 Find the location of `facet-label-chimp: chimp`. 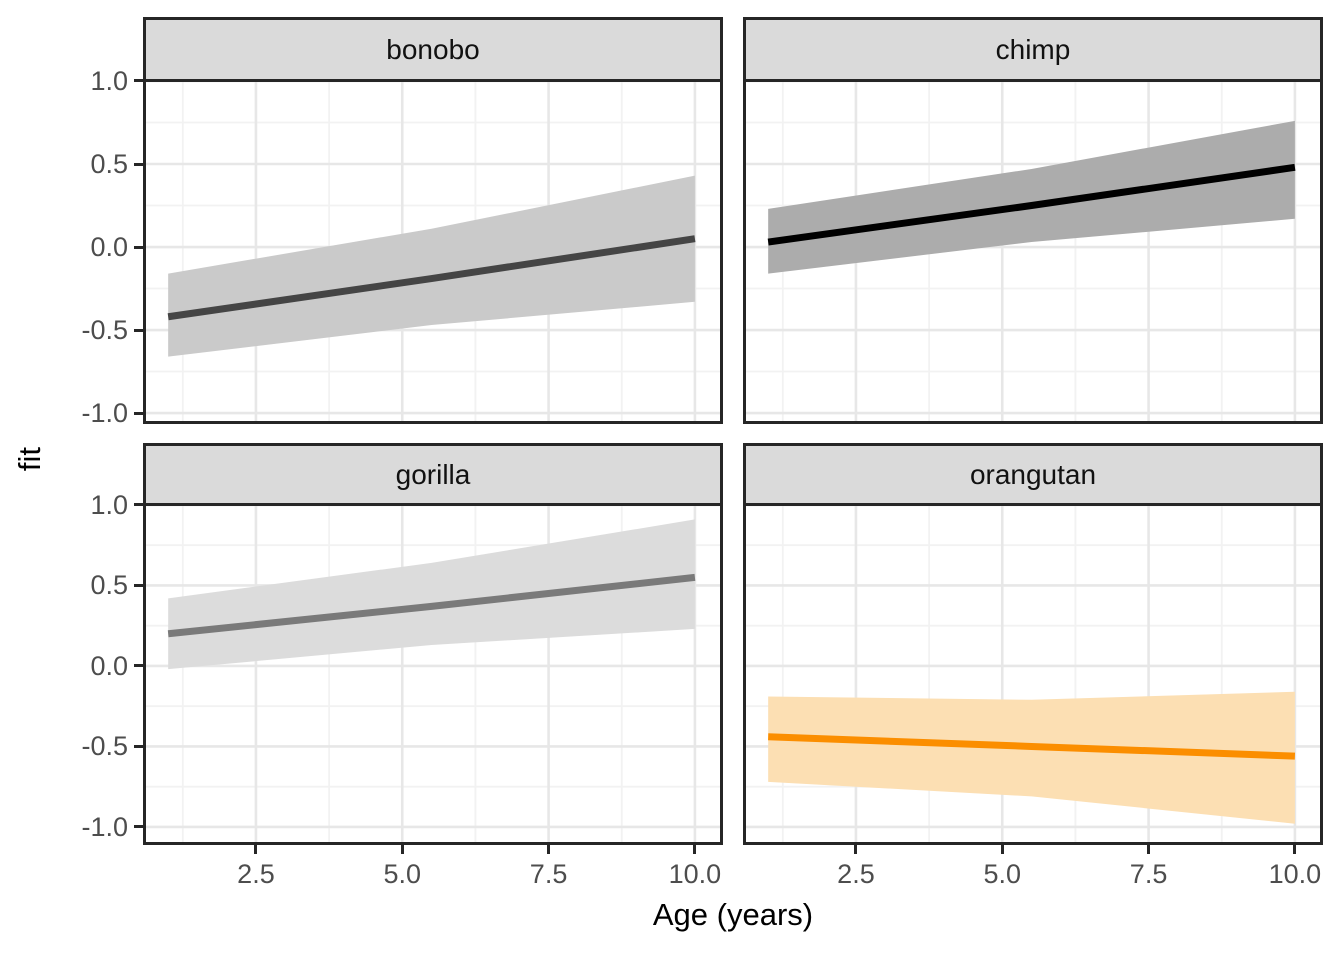

facet-label-chimp: chimp is located at coordinates (1033, 49).